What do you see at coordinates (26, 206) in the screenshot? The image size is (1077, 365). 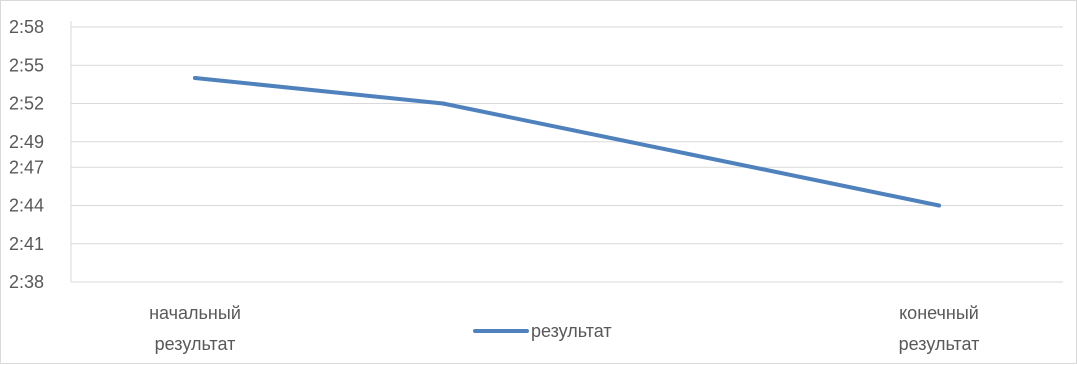 I see `y-tick-label: 2:44` at bounding box center [26, 206].